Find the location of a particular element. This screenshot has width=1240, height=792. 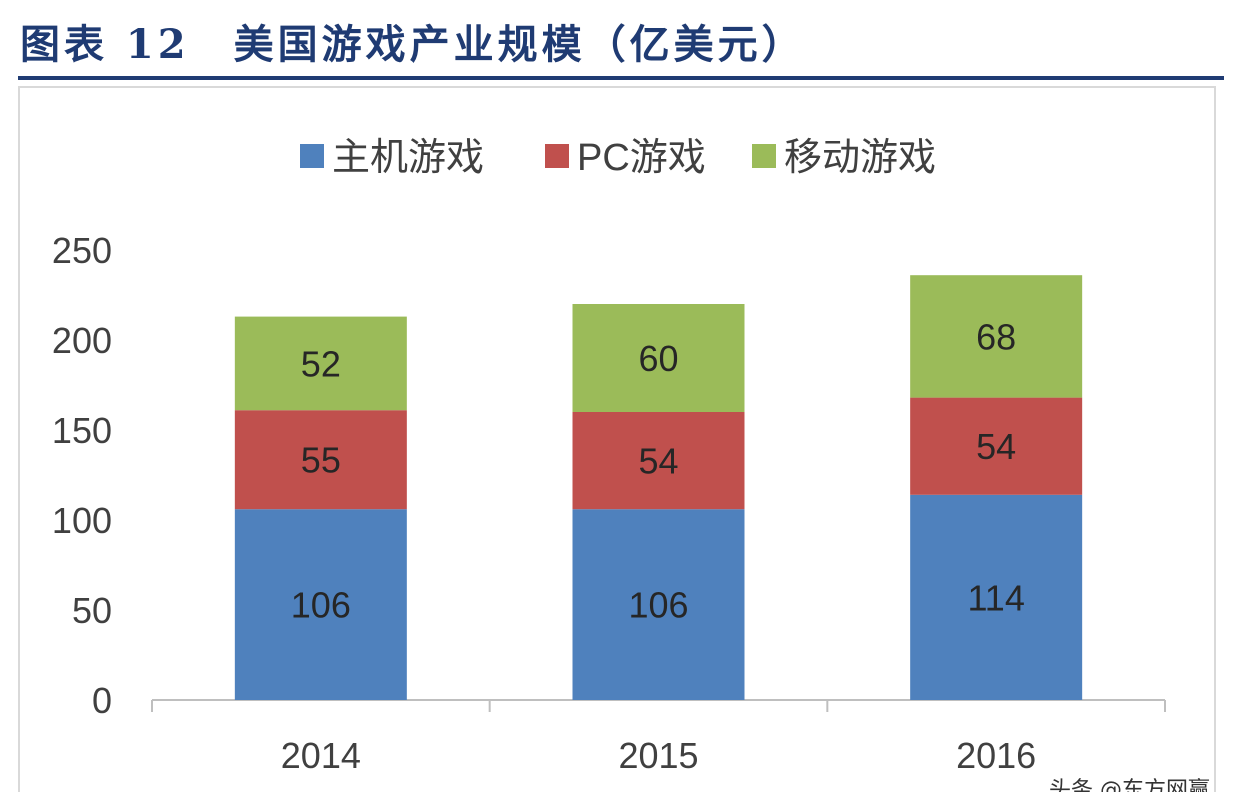

data-label: 60 is located at coordinates (658, 358).